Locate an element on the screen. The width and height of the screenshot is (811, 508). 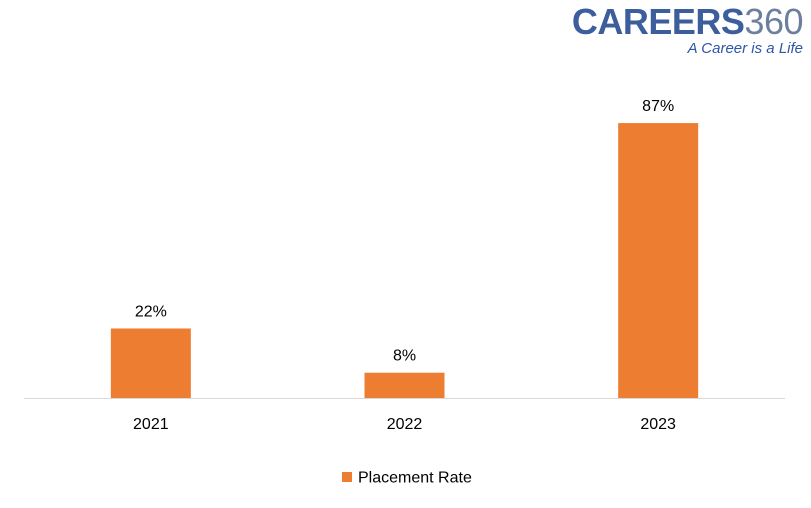
bar-2021 is located at coordinates (150, 363).